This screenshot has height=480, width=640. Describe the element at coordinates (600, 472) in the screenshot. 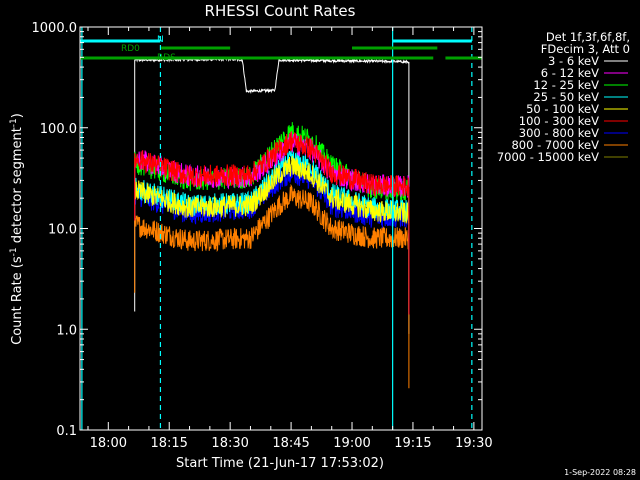

I see `footer-date: 1-Sep-2022 08:28` at that location.